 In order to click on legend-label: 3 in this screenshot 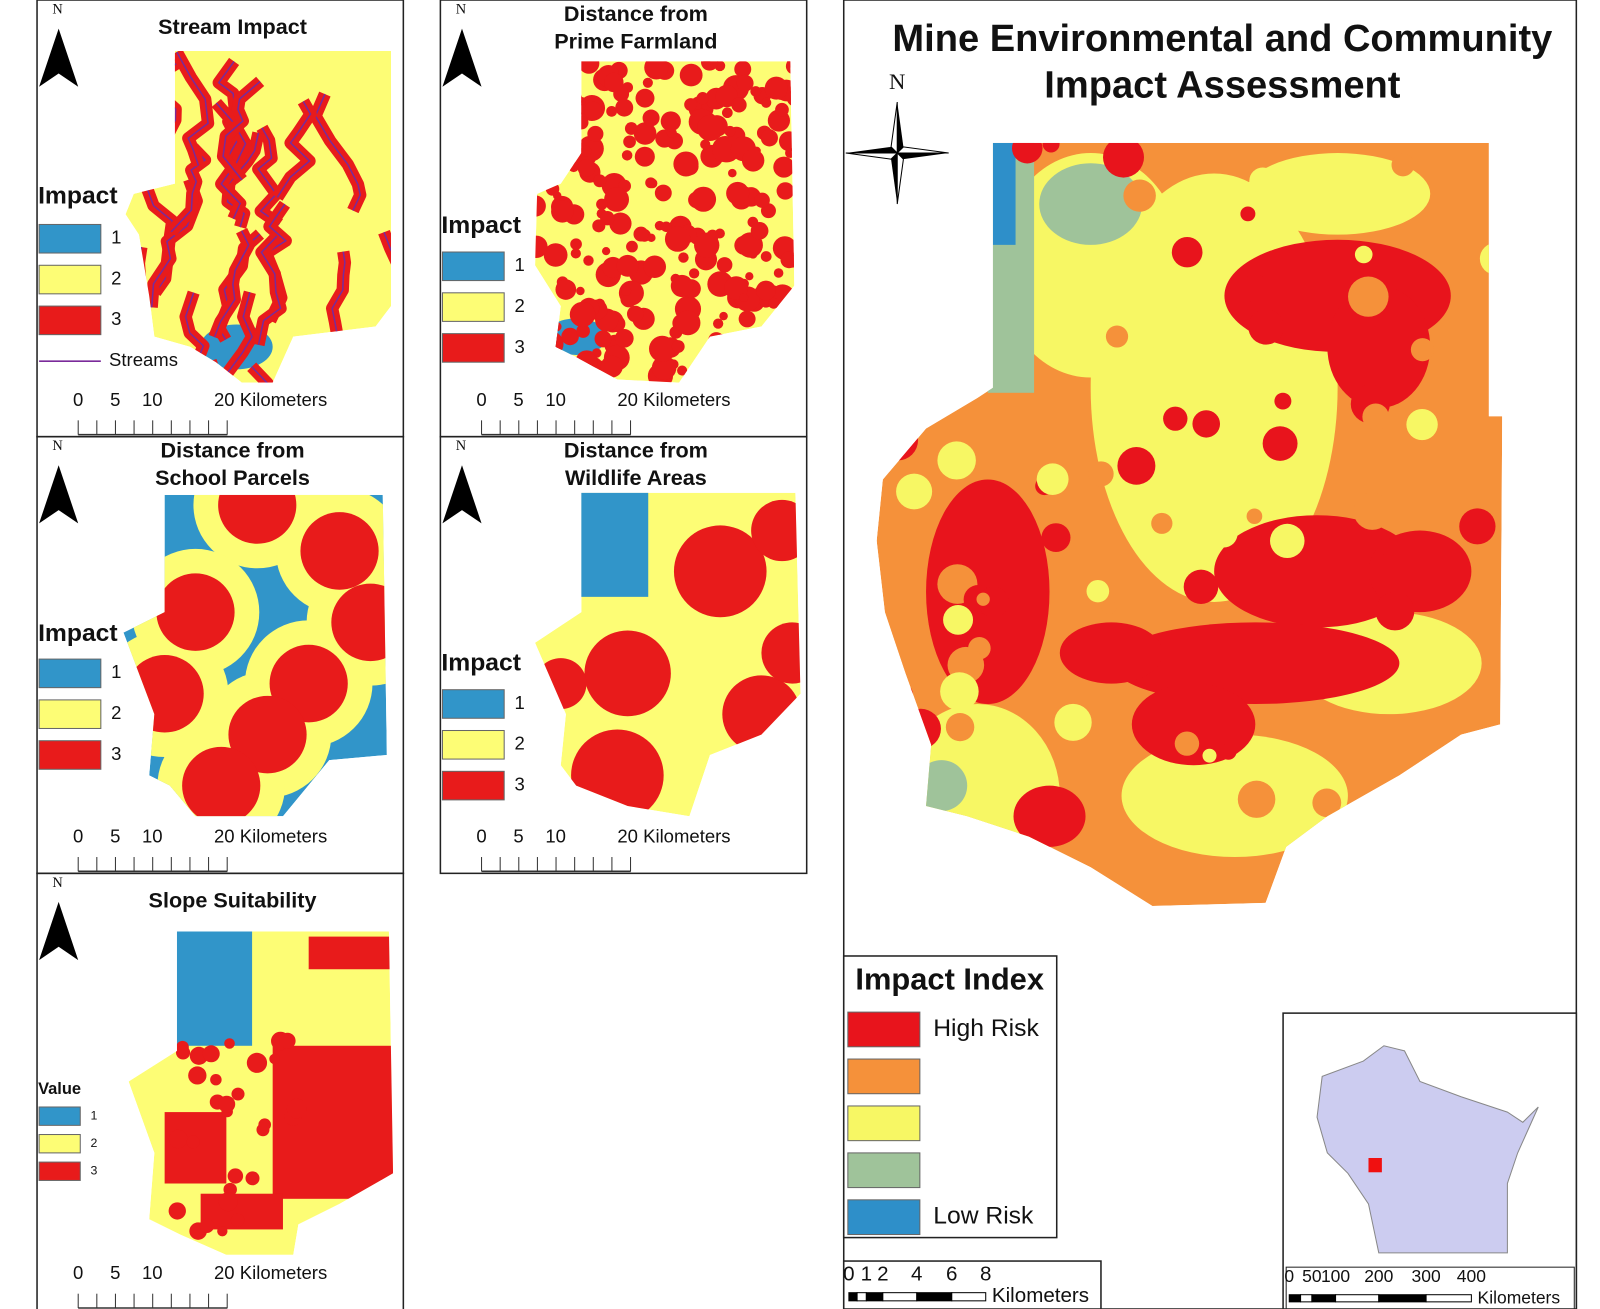, I will do `click(94, 1171)`.